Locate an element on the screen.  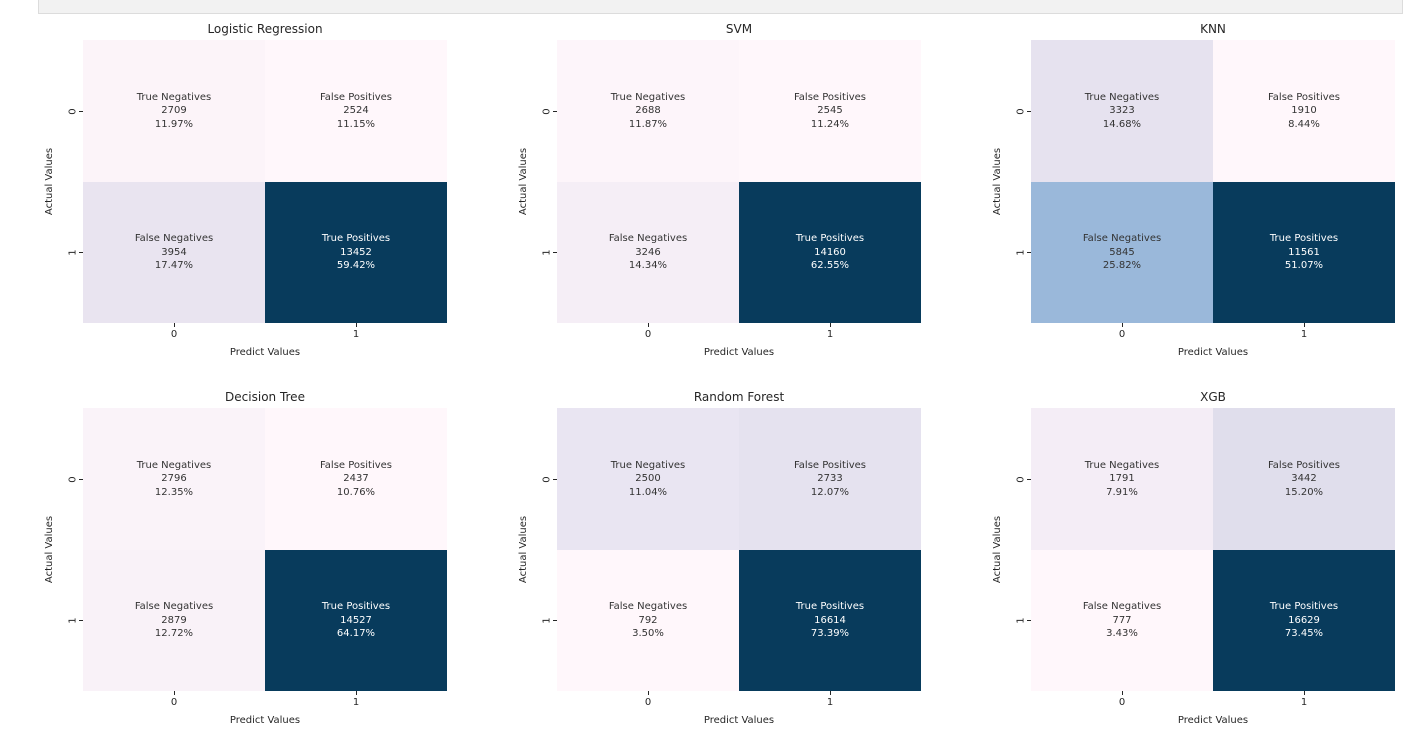
cell-false-positives: False Positives 1910 8.44% is located at coordinates (1304, 111).